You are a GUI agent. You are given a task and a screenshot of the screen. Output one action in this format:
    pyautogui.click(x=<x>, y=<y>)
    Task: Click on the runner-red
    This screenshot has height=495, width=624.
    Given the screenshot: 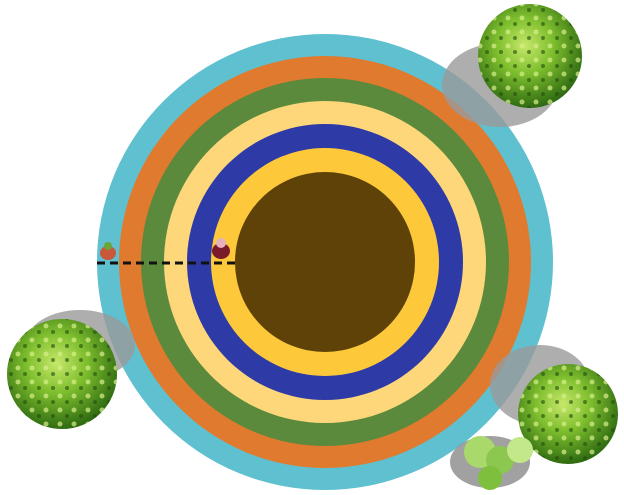 What is the action you would take?
    pyautogui.click(x=221, y=248)
    